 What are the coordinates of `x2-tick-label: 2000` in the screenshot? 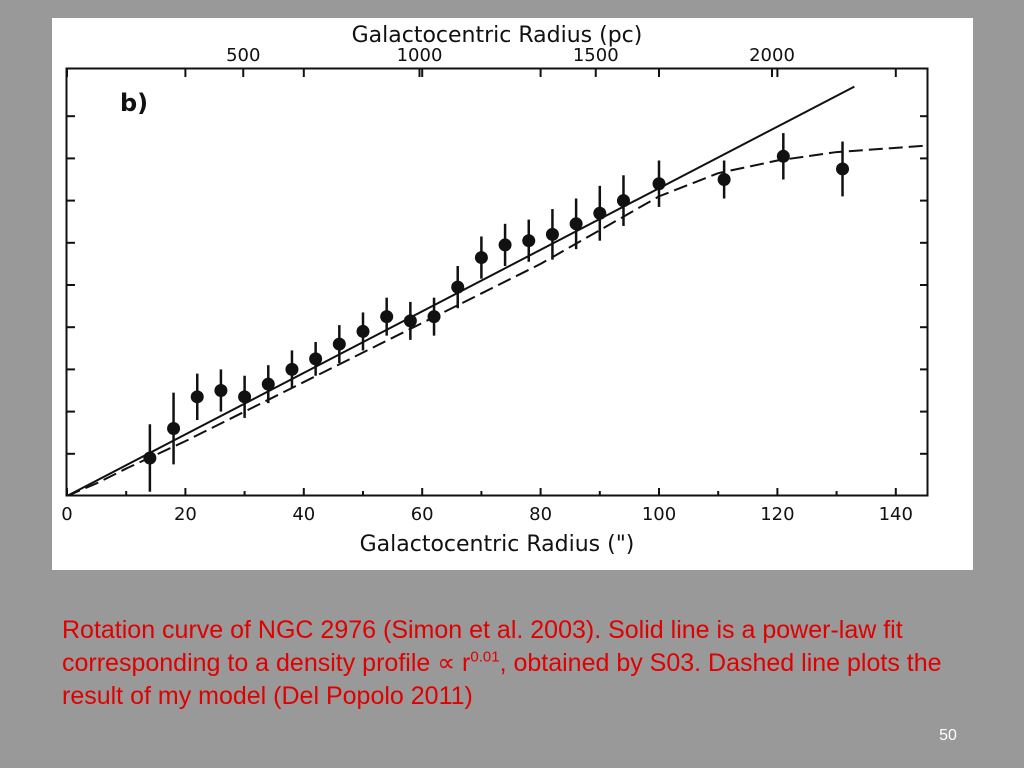 It's located at (772, 55).